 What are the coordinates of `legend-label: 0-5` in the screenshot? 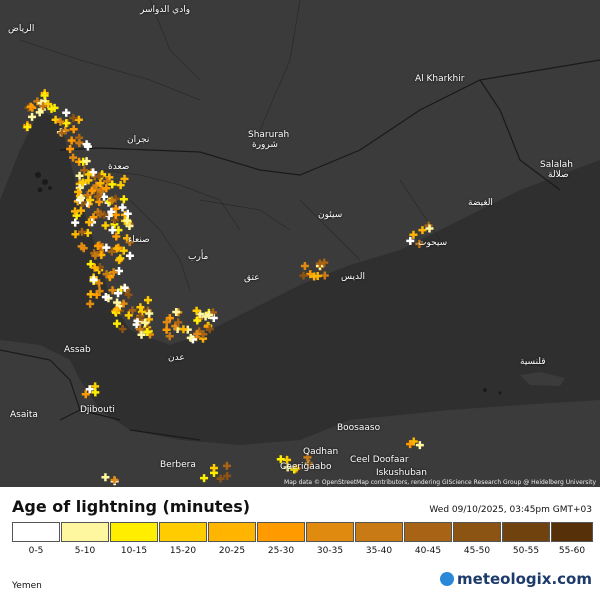 It's located at (36, 551).